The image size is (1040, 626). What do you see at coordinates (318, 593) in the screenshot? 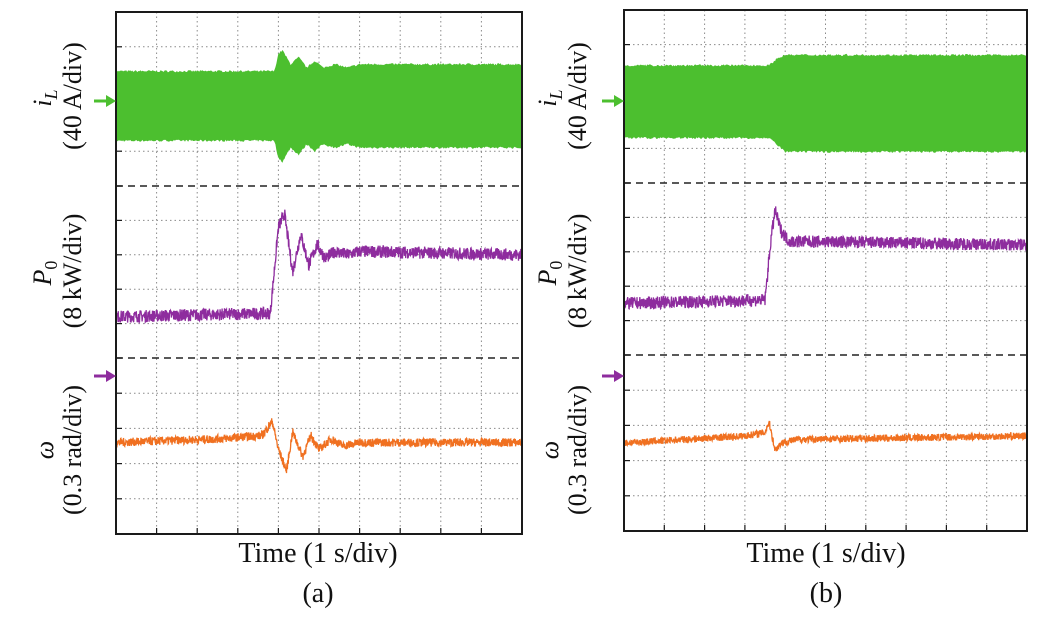
I see `panel-label-a: (a)` at bounding box center [318, 593].